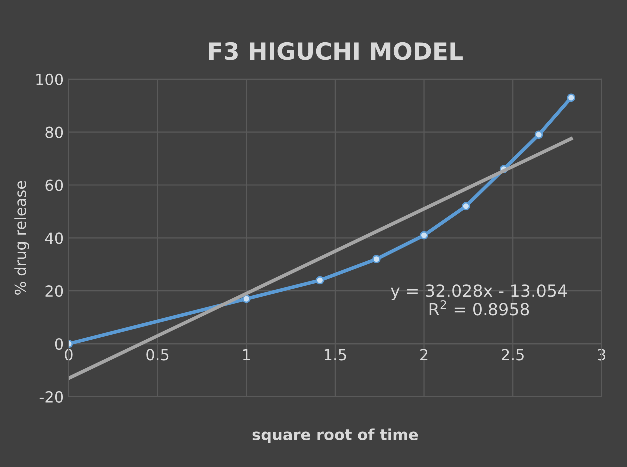 The image size is (627, 467). Describe the element at coordinates (513, 355) in the screenshot. I see `x-tick-label: 2.5` at that location.